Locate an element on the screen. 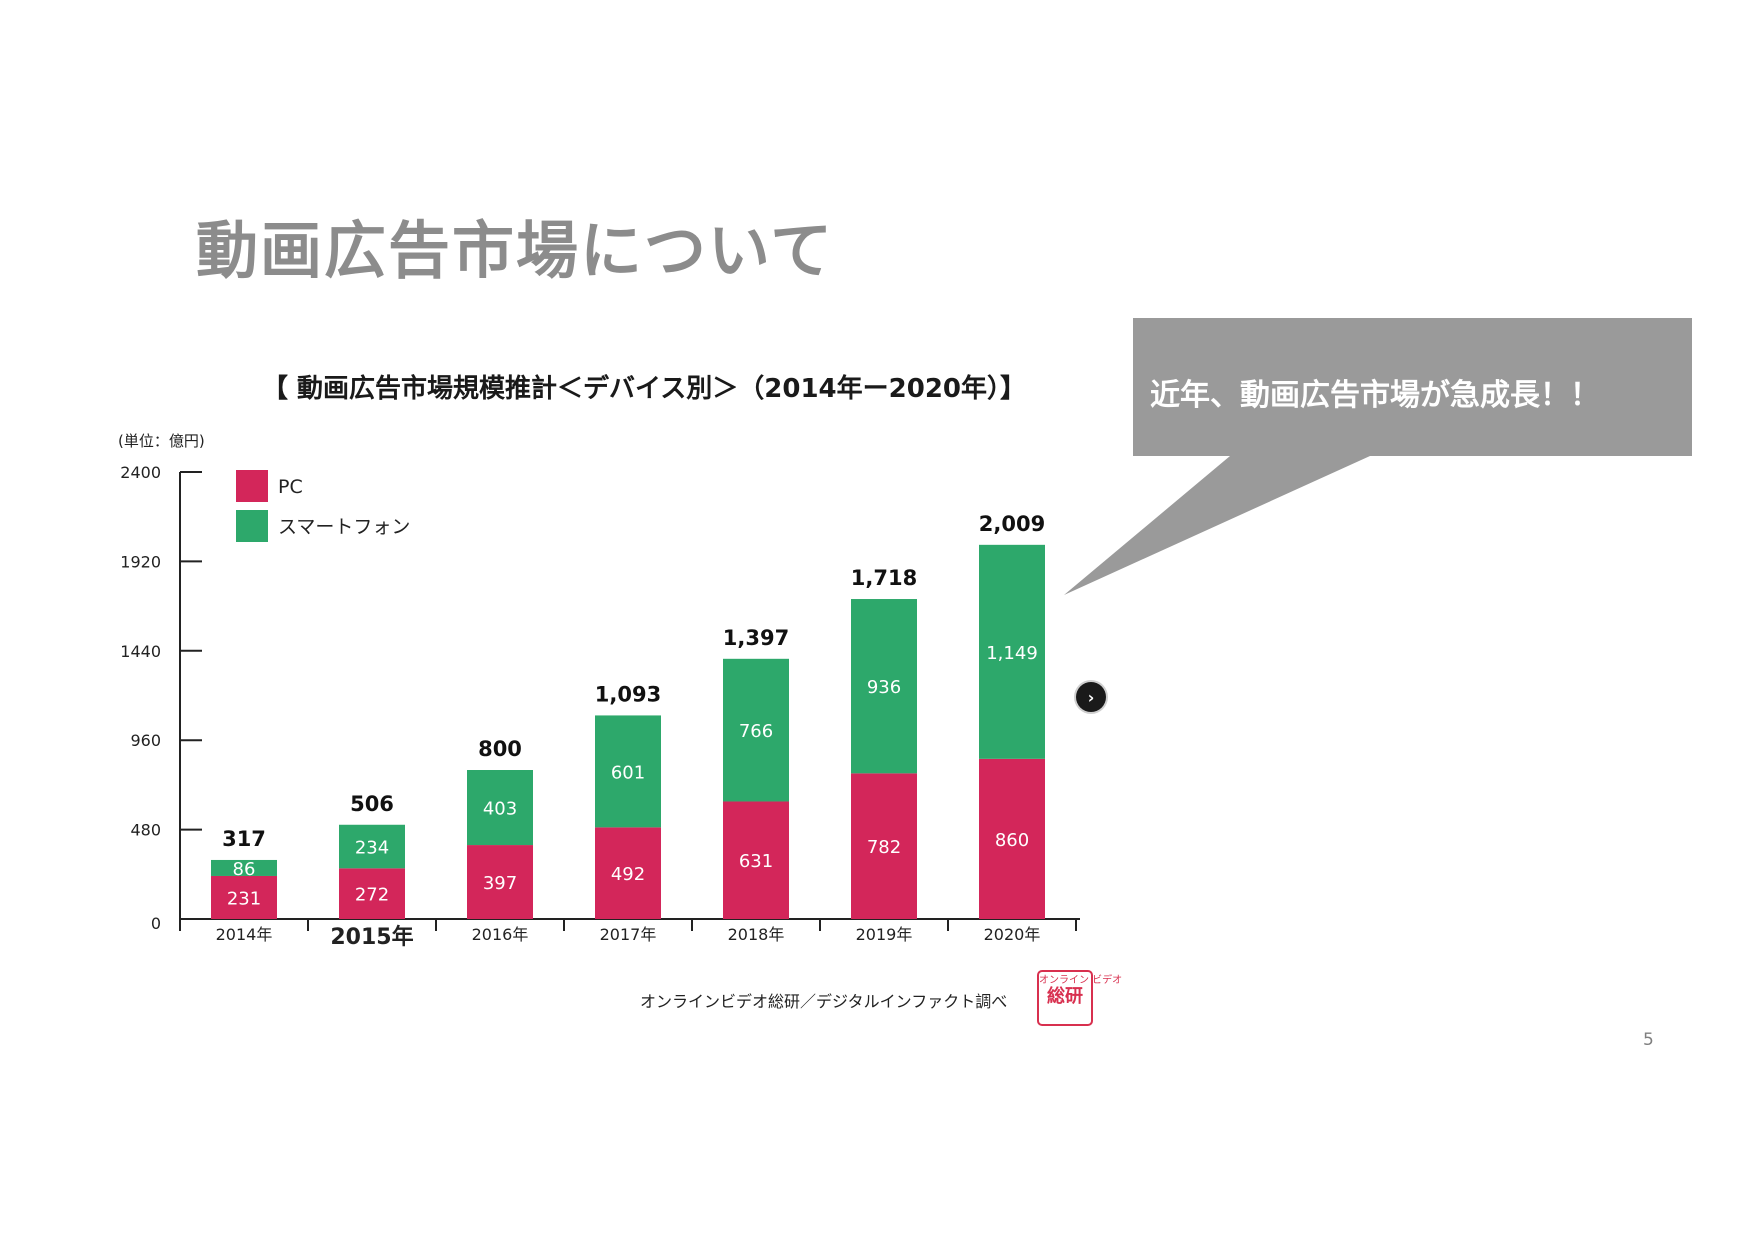  segment-data-label: 601 is located at coordinates (628, 772).